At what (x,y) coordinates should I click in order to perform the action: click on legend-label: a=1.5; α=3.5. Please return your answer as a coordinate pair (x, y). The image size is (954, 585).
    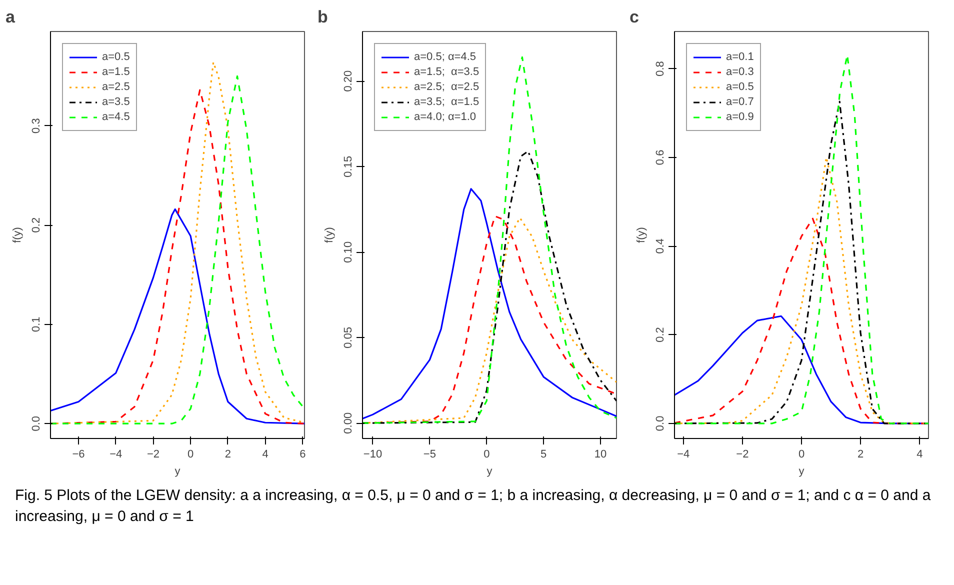
    Looking at the image, I should click on (447, 72).